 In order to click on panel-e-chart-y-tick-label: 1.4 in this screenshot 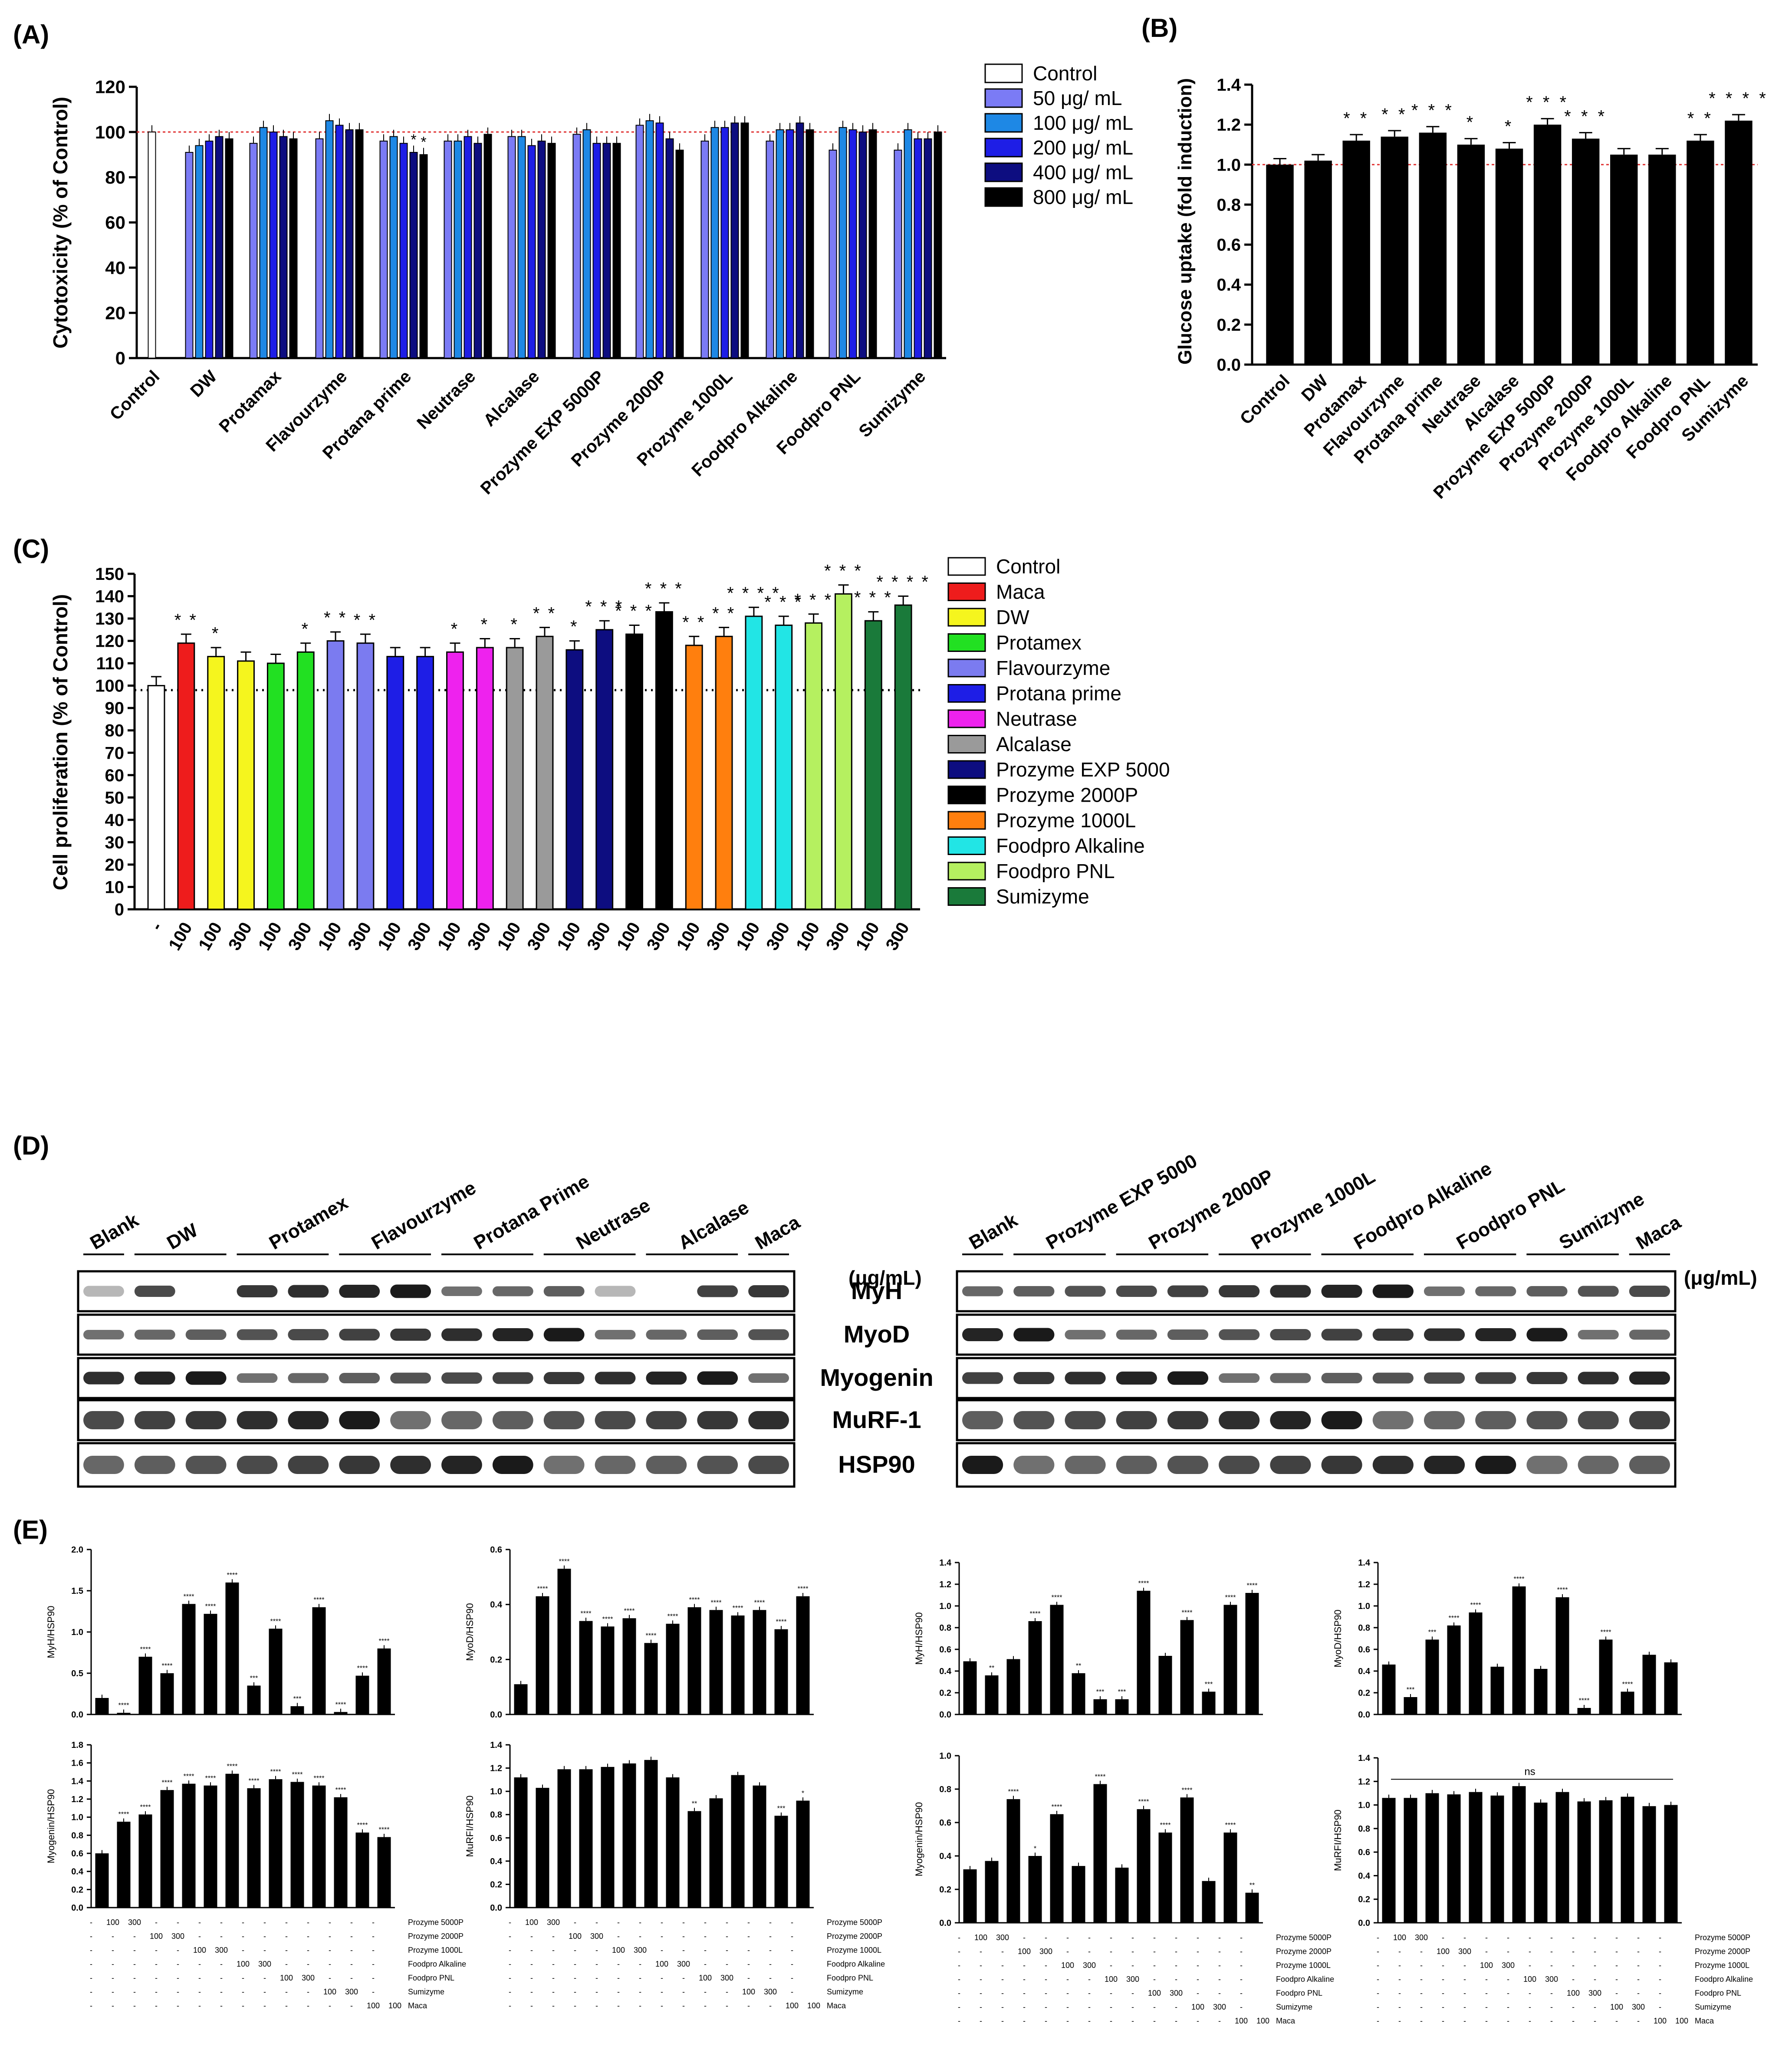, I will do `click(1364, 1759)`.